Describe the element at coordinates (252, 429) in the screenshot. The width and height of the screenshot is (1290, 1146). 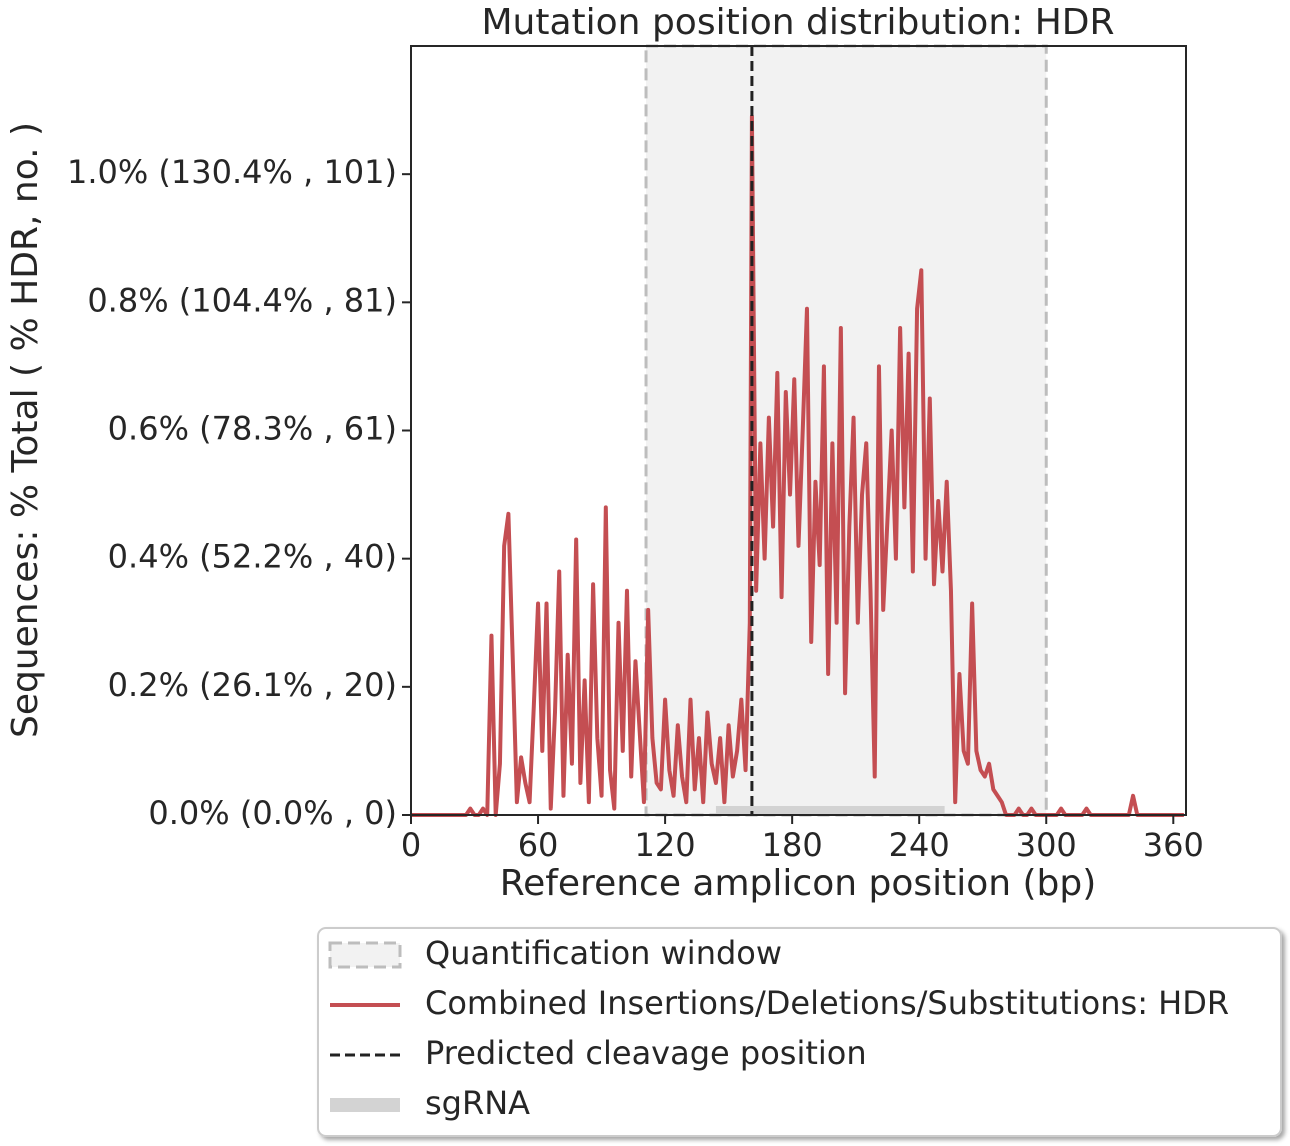
I see `y-tick-label: 0.6% (78.3% , 61)` at that location.